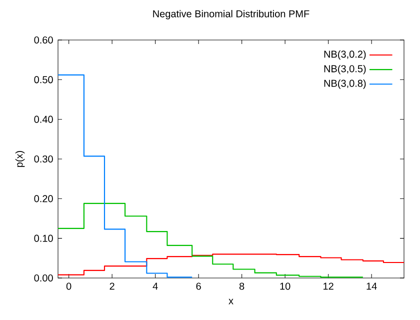 This screenshot has width=420, height=320. Describe the element at coordinates (43, 278) in the screenshot. I see `y-tick-label: 0.00` at that location.